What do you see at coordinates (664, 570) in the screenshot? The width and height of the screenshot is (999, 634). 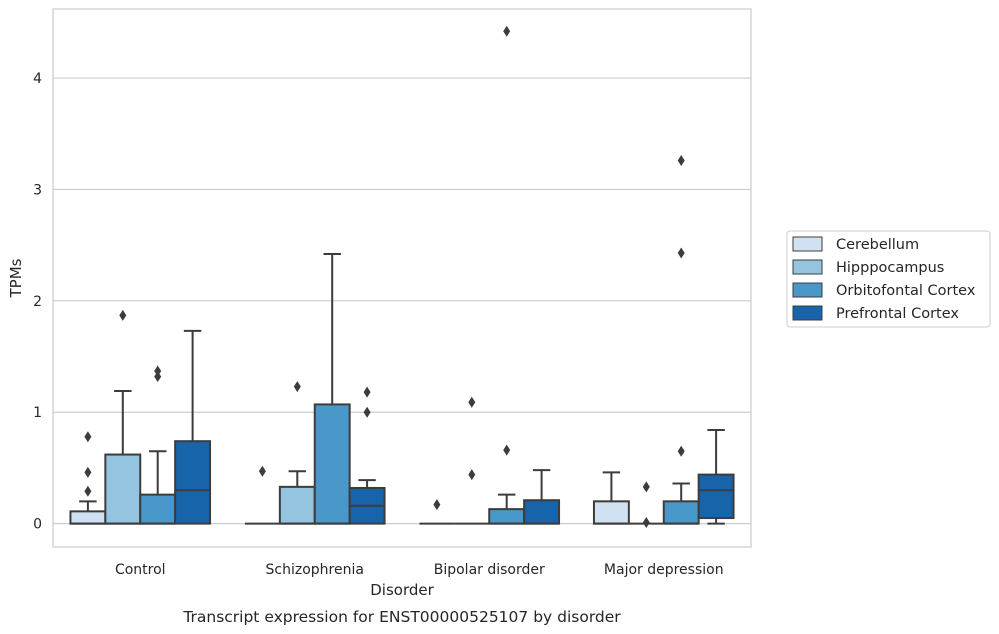 I see `x-tick-label: Major depression` at bounding box center [664, 570].